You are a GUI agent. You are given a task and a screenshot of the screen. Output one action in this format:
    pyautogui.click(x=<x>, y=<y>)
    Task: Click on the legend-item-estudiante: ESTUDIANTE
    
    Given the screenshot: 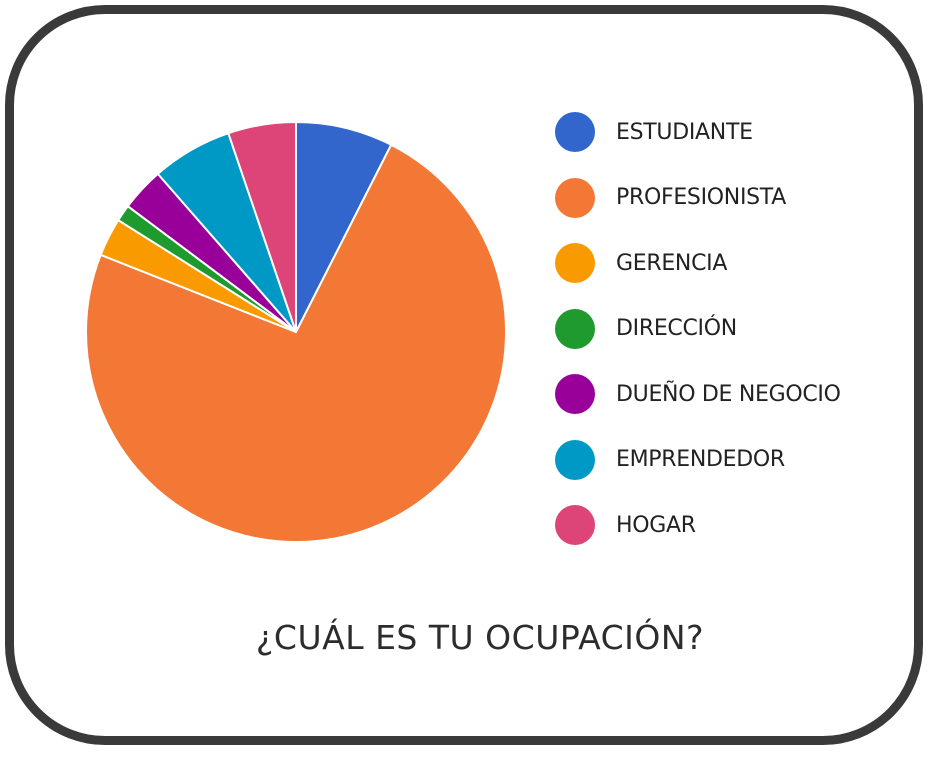 What is the action you would take?
    pyautogui.click(x=735, y=132)
    